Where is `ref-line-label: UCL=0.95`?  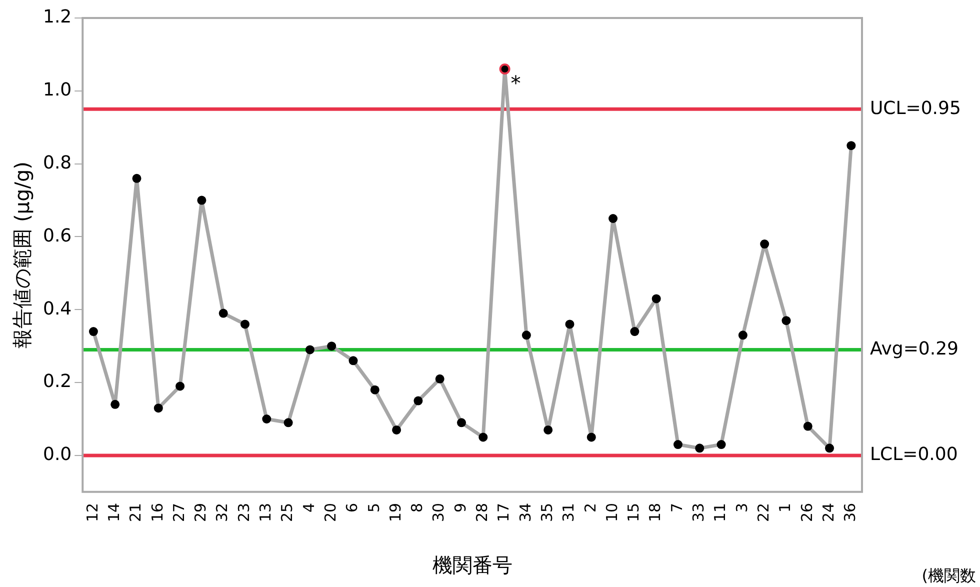 ref-line-label: UCL=0.95 is located at coordinates (915, 108).